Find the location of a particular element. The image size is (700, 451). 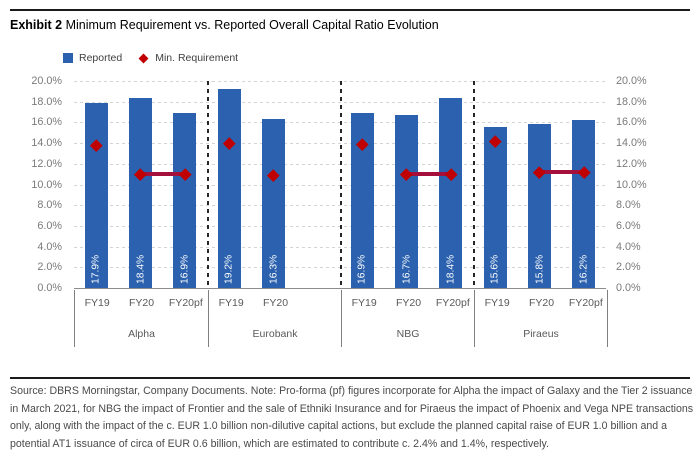

bank-group-label: Alpha is located at coordinates (141, 333).